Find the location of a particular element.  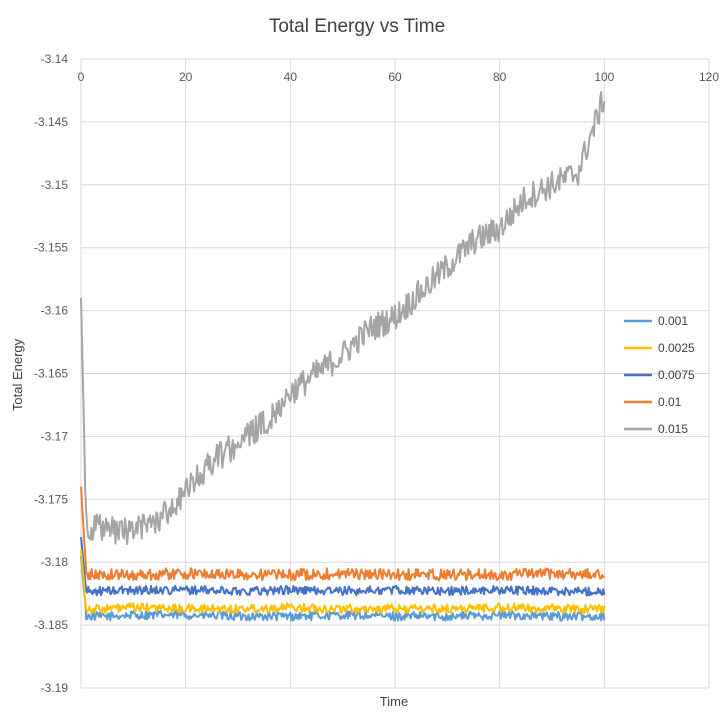

y-tick-label: -3.145 is located at coordinates (51, 122).